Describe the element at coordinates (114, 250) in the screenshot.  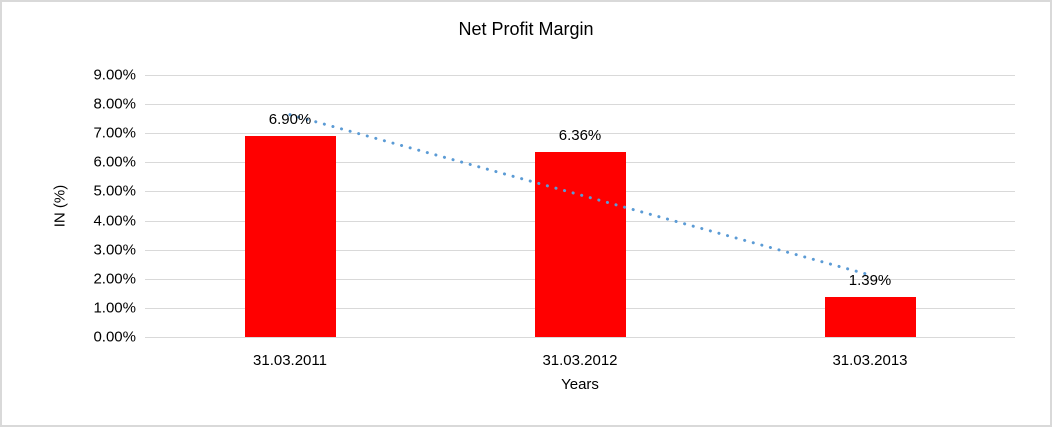
I see `y-tick-label: 3.00%` at that location.